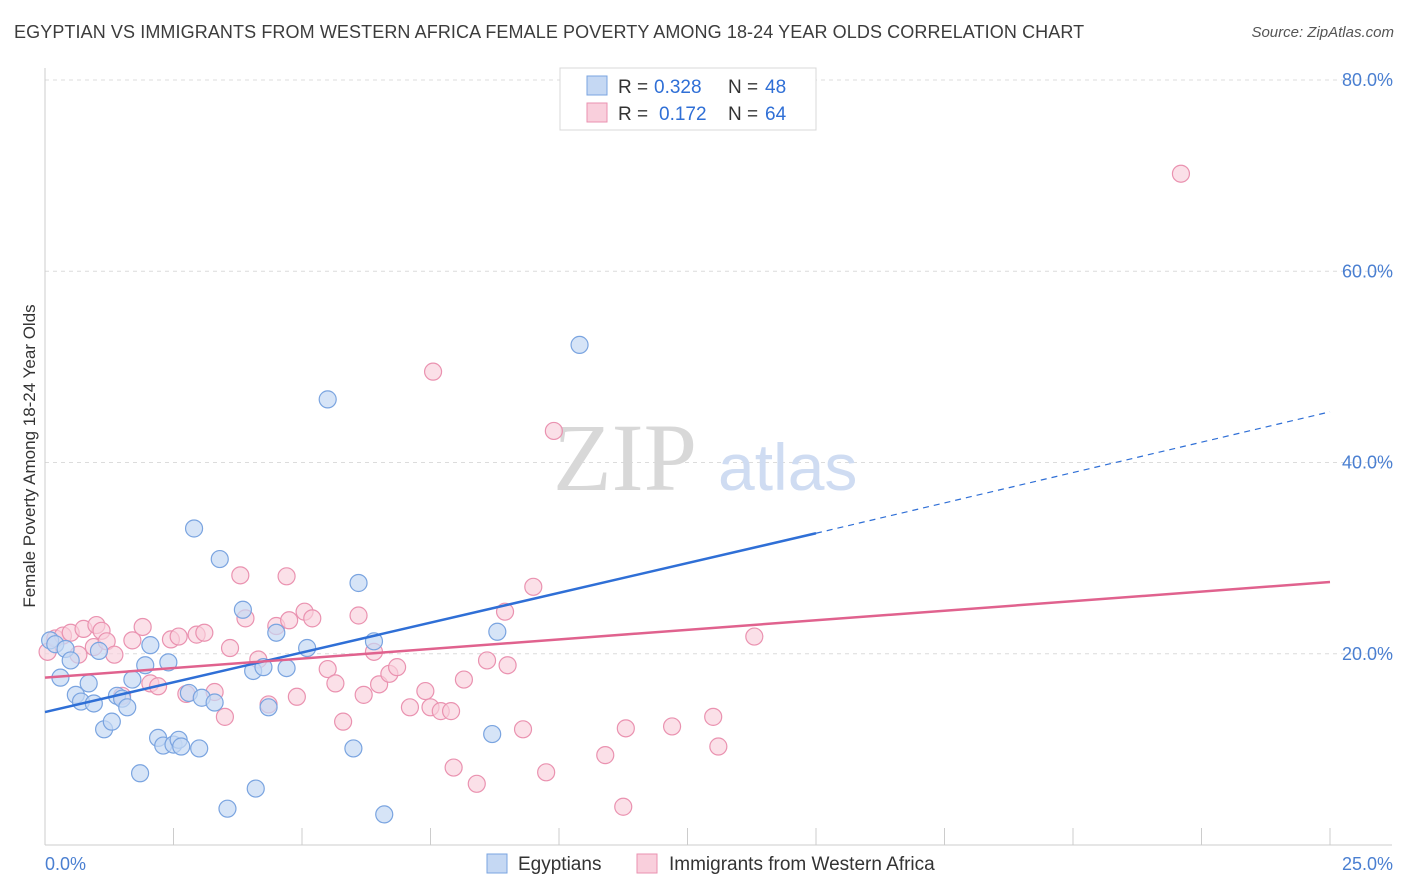 This screenshot has height=892, width=1406. I want to click on legend: R = 0.328 N = 48 R = 0.172 N = 64, so click(688, 99).